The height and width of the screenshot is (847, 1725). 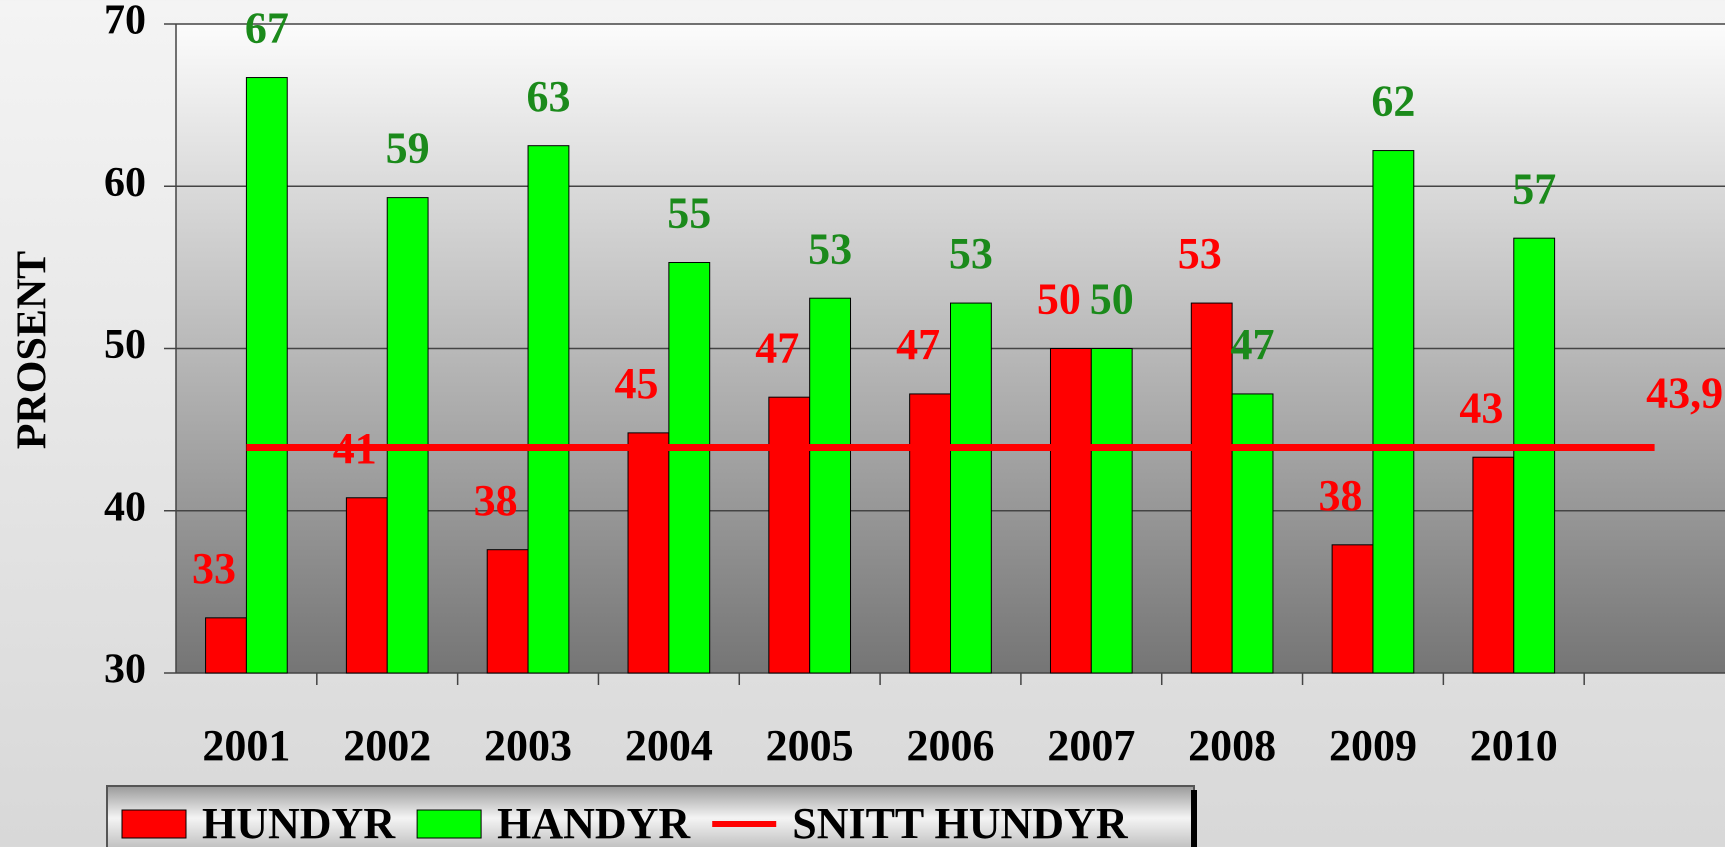 What do you see at coordinates (125, 670) in the screenshot?
I see `y-tick-label: 30` at bounding box center [125, 670].